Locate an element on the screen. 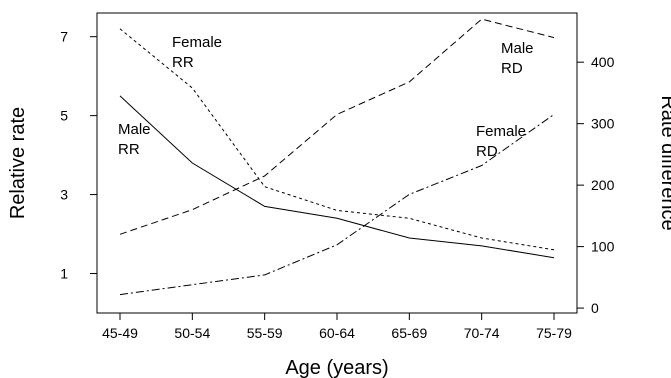 The height and width of the screenshot is (378, 671). x-tick-label: 55-59 is located at coordinates (265, 333).